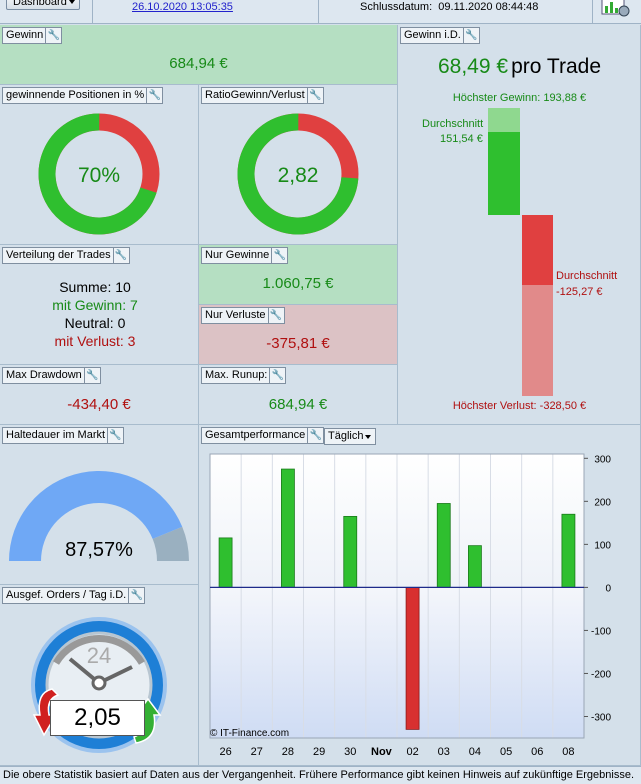 This screenshot has height=784, width=641. Describe the element at coordinates (243, 315) in the screenshot. I see `panel-title: Nur Verluste 🔧` at that location.